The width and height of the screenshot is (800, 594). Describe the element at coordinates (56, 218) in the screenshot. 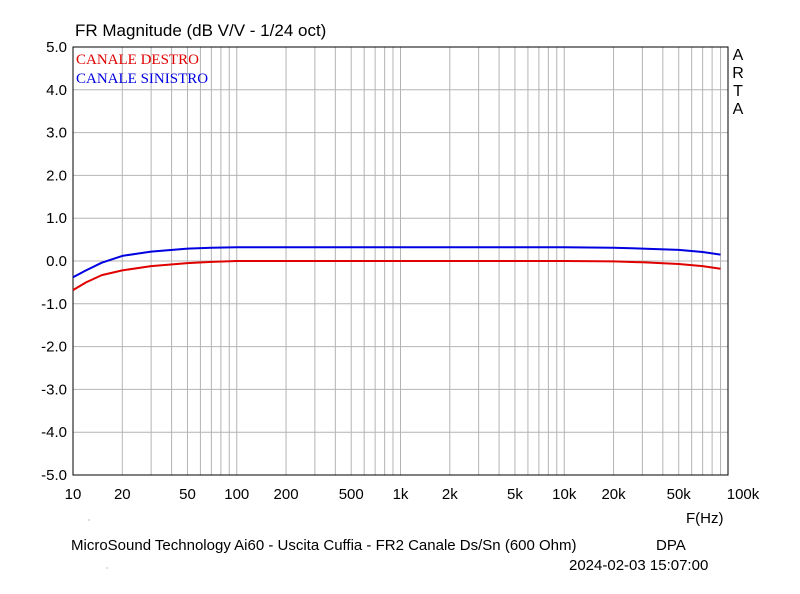

I see `y-tick-label: 1.0` at that location.